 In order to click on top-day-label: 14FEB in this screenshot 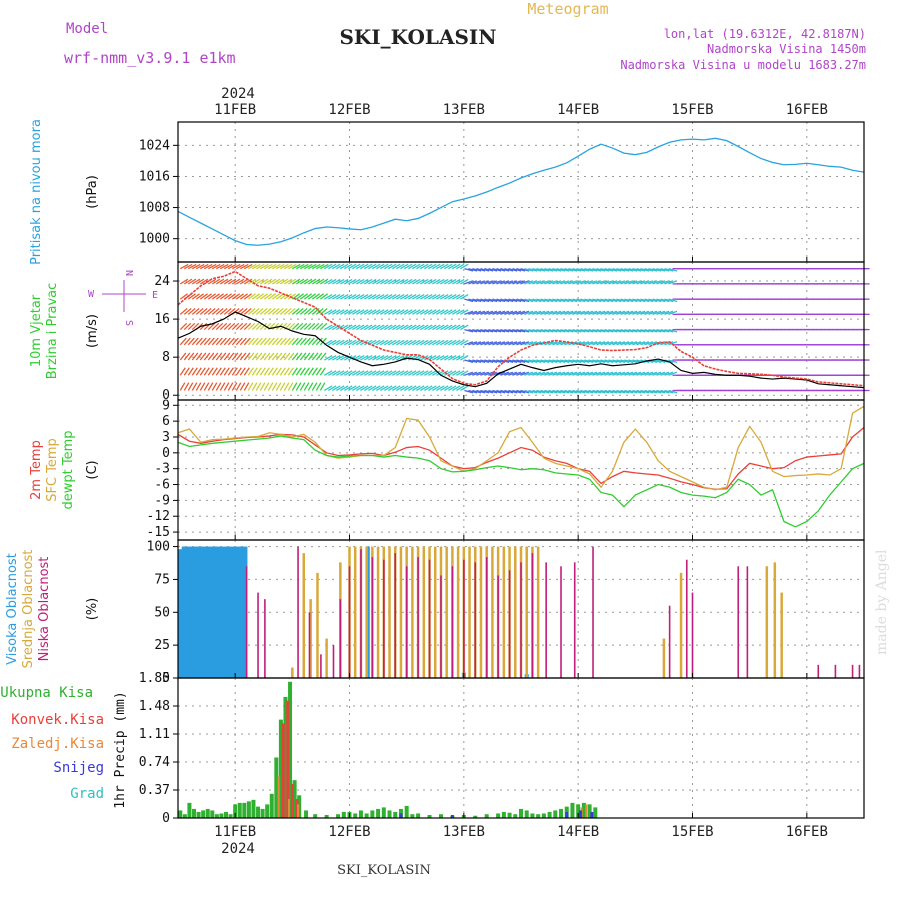, I will do `click(578, 110)`.